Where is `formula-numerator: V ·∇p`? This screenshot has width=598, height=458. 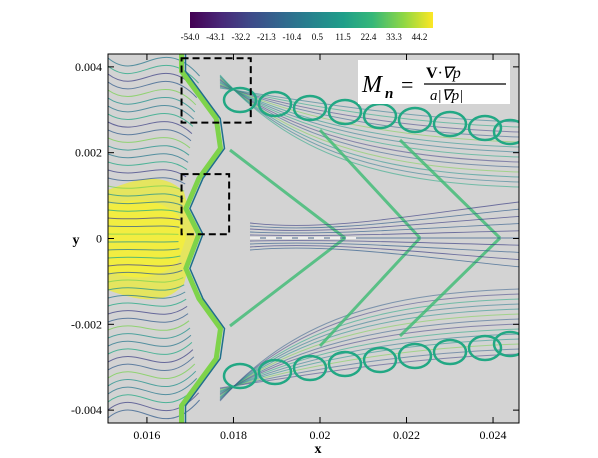 formula-numerator: V ·∇p is located at coordinates (443, 73).